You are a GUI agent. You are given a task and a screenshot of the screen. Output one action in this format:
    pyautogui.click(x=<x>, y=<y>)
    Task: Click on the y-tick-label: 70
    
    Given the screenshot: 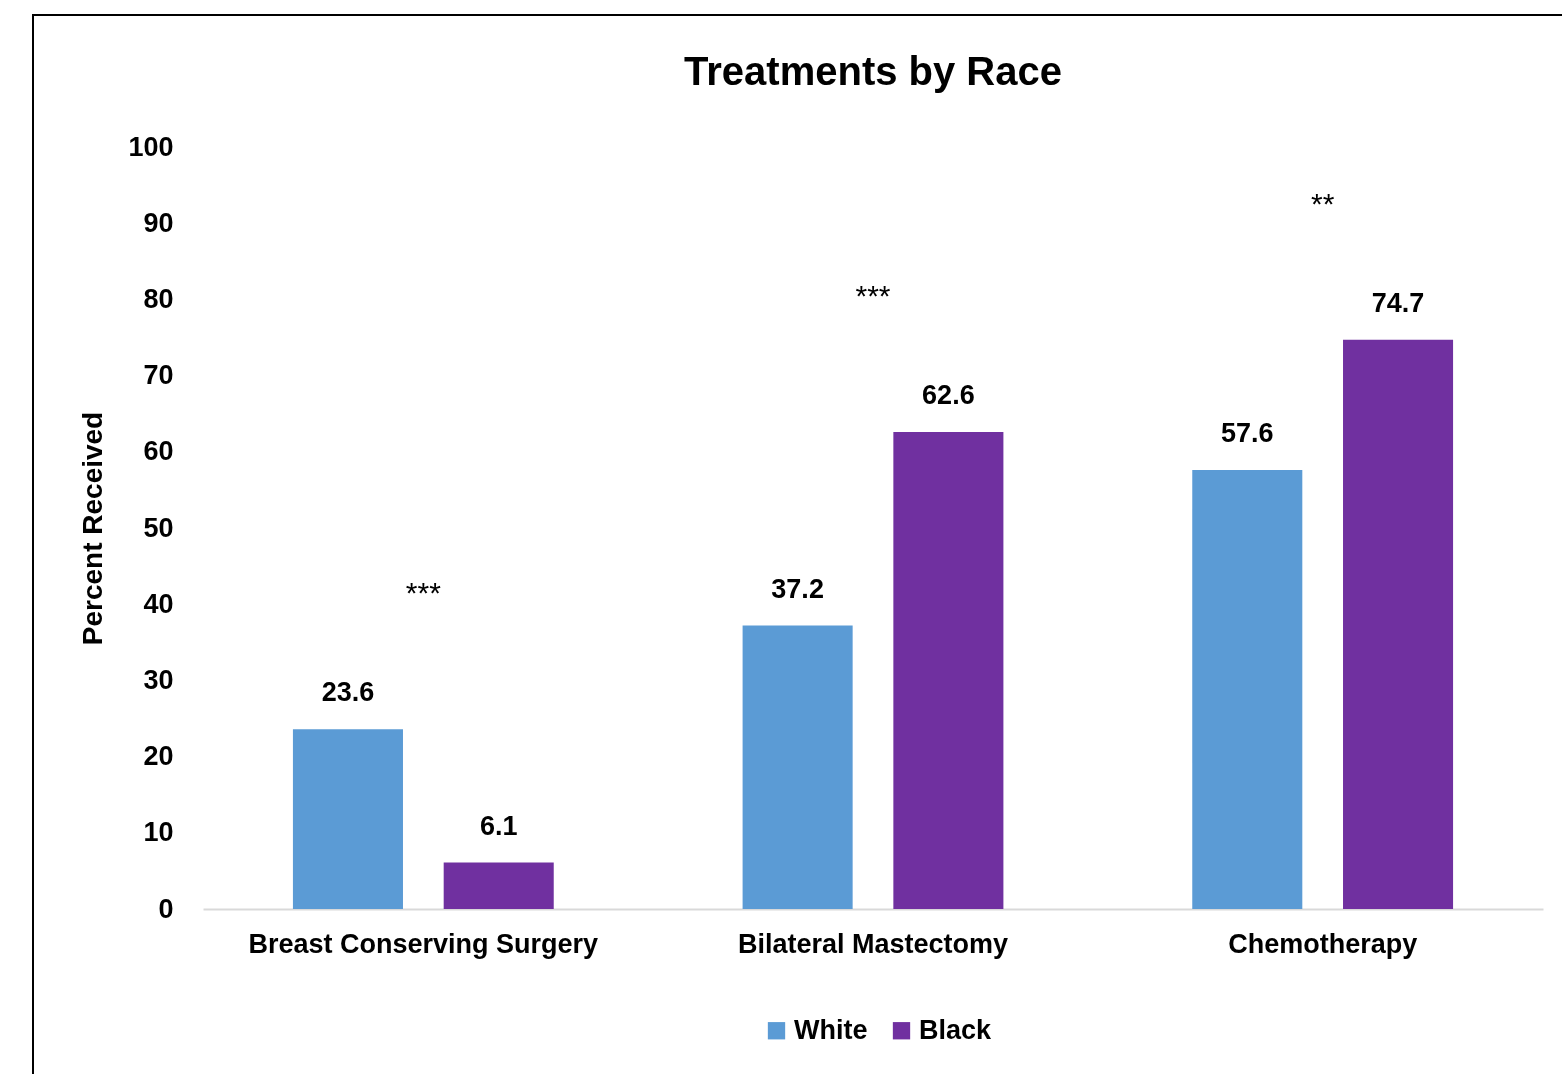 What is the action you would take?
    pyautogui.click(x=158, y=375)
    